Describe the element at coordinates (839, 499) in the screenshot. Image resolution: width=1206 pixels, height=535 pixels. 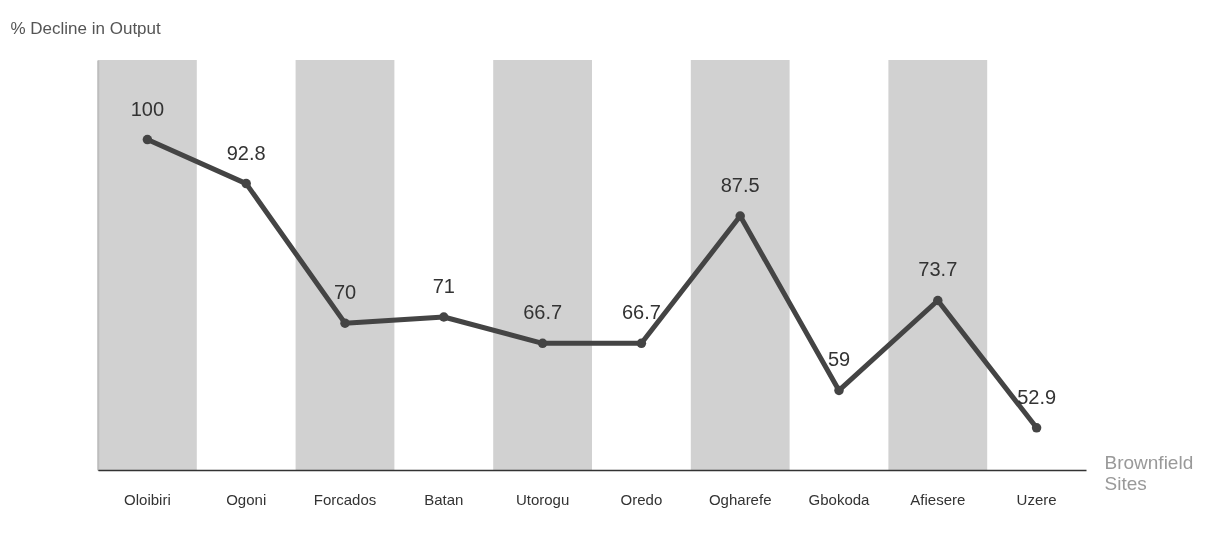
I see `x-tick-label: Gbokoda` at that location.